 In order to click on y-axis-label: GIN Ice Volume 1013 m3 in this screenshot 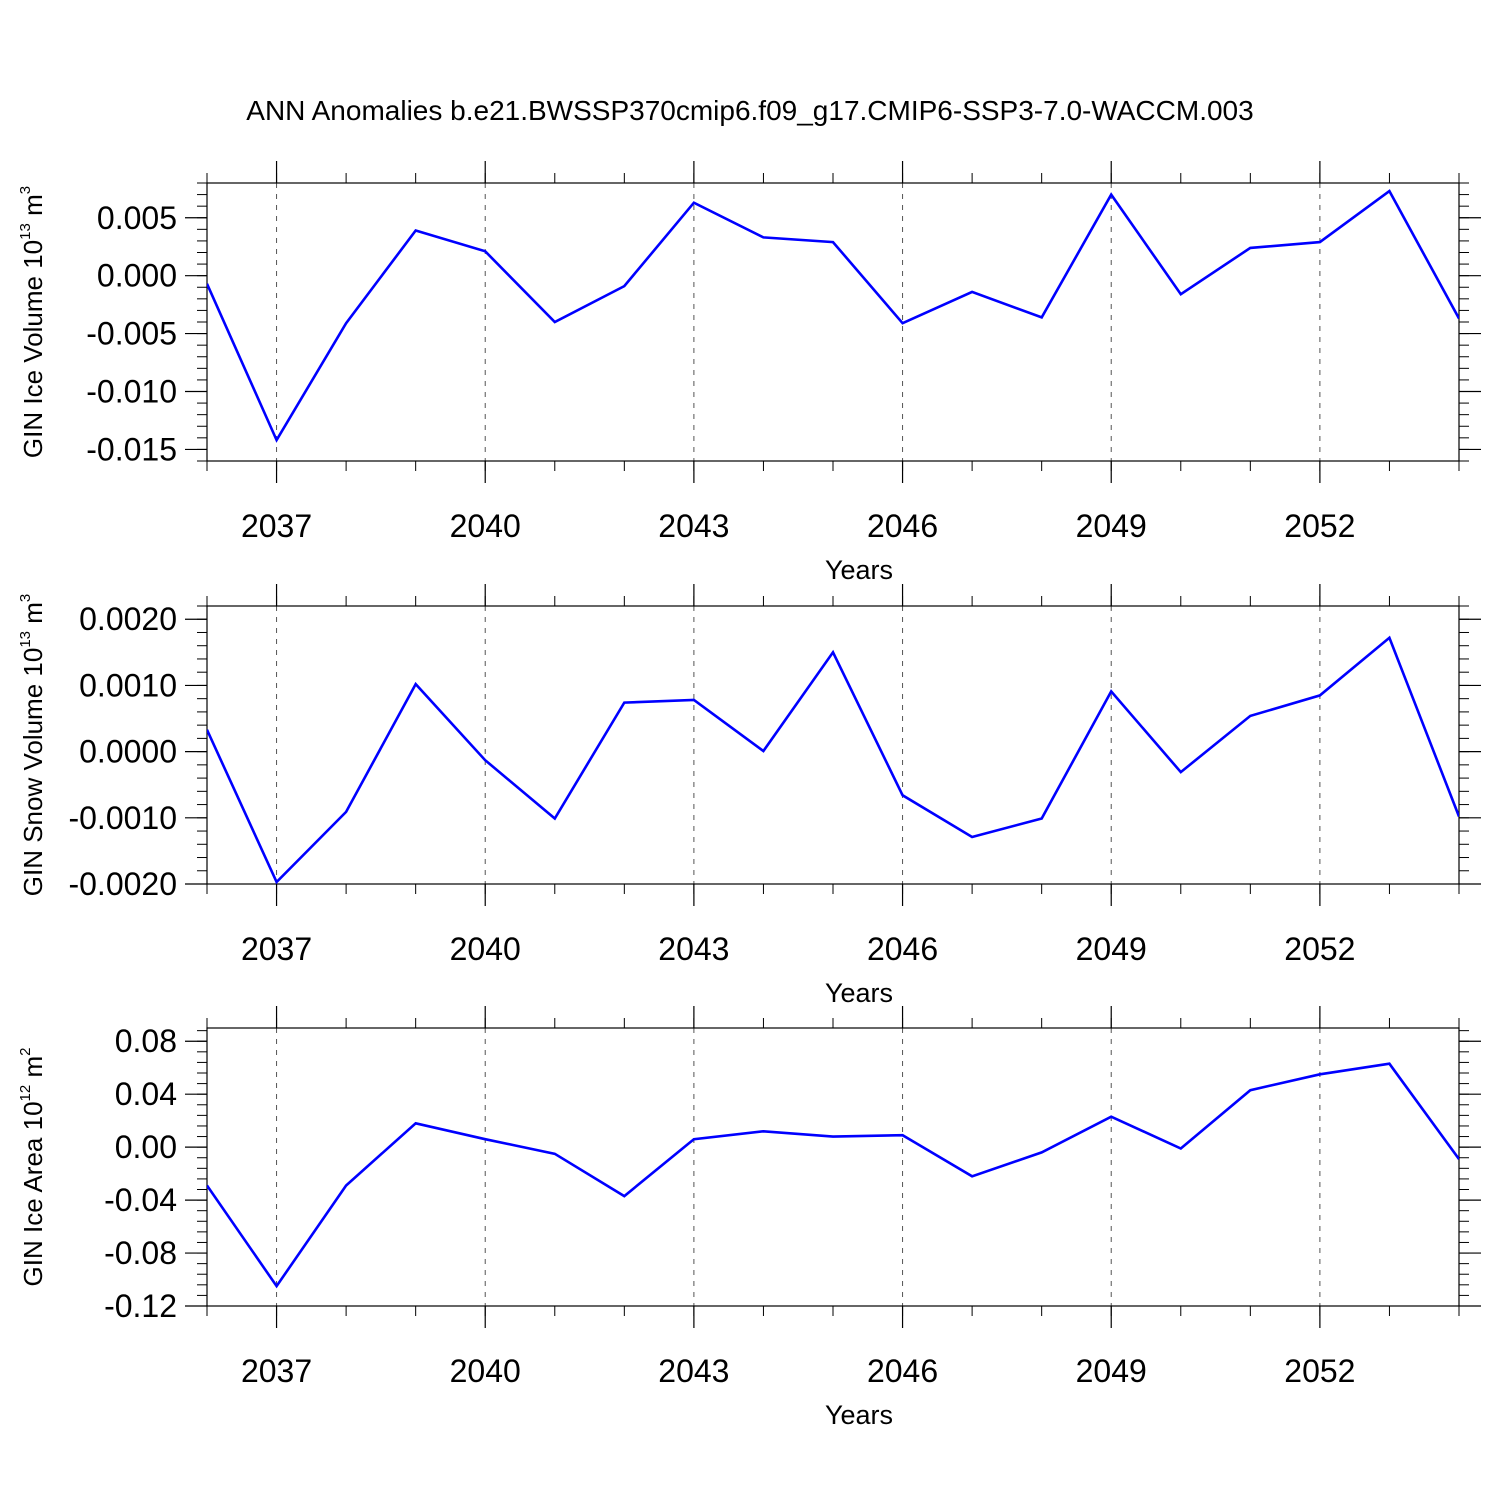, I will do `click(32, 322)`.